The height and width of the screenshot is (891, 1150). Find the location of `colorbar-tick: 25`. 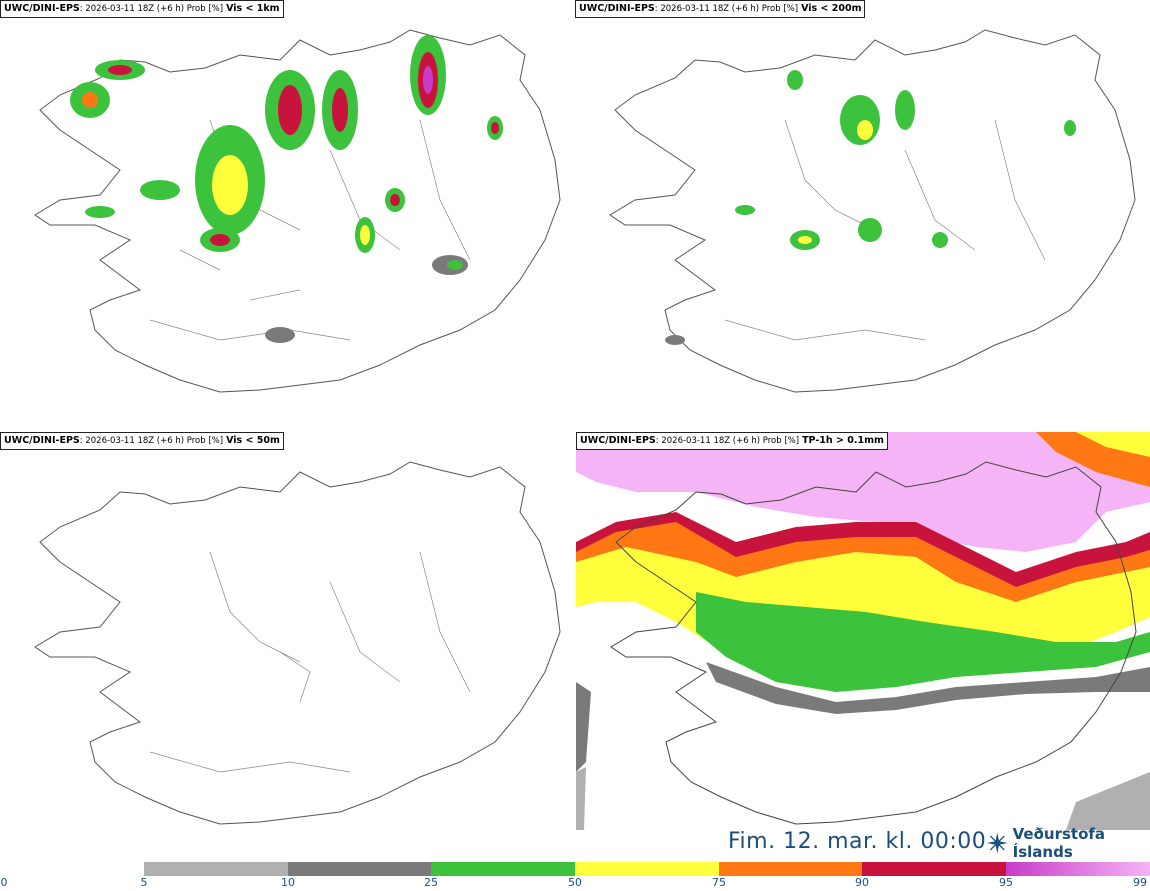

colorbar-tick: 25 is located at coordinates (431, 882).